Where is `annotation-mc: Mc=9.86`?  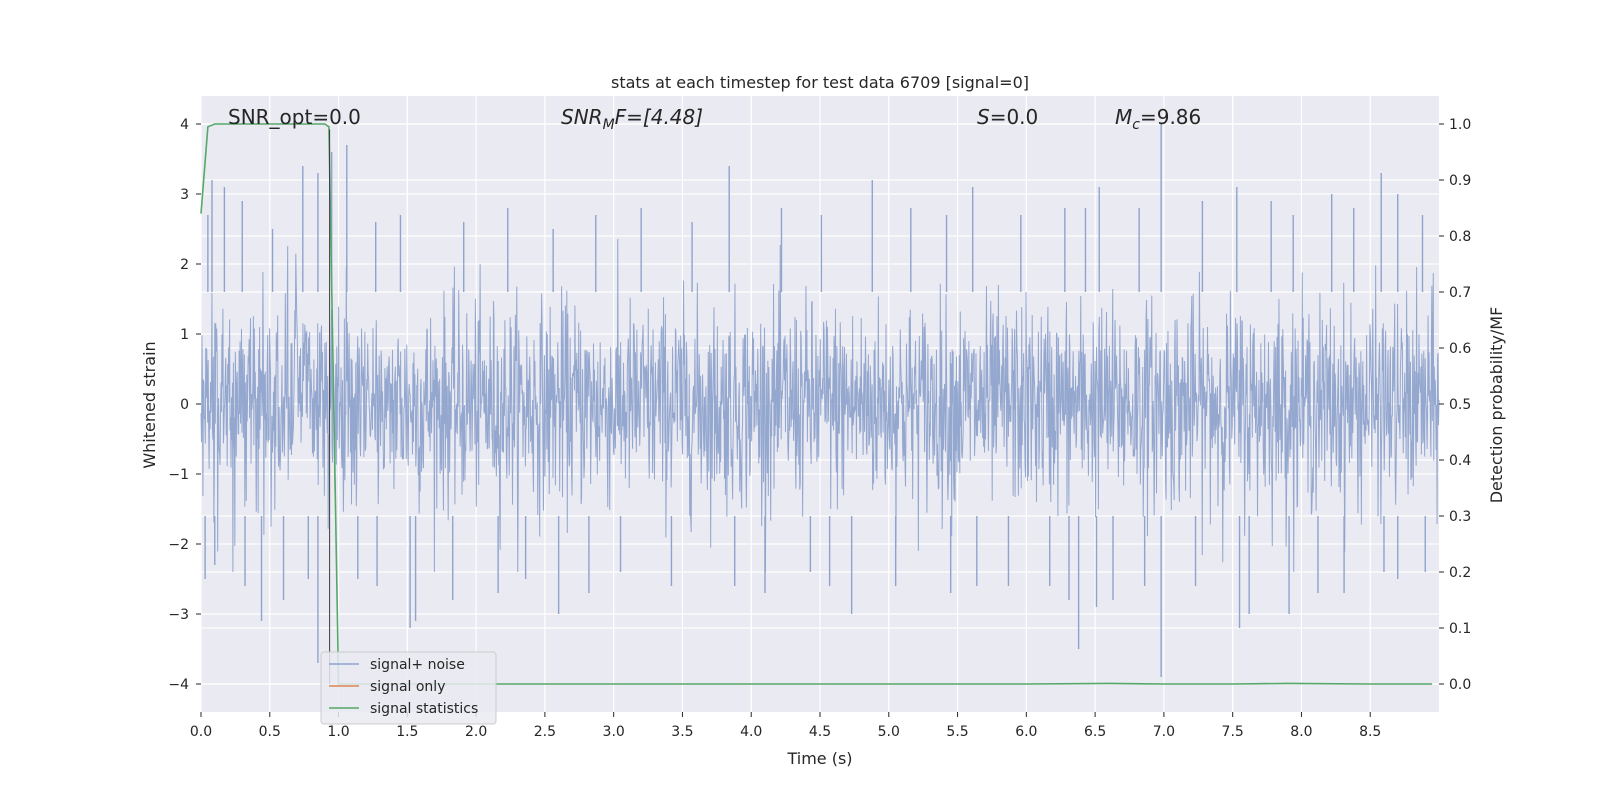 annotation-mc: Mc=9.86 is located at coordinates (1158, 119).